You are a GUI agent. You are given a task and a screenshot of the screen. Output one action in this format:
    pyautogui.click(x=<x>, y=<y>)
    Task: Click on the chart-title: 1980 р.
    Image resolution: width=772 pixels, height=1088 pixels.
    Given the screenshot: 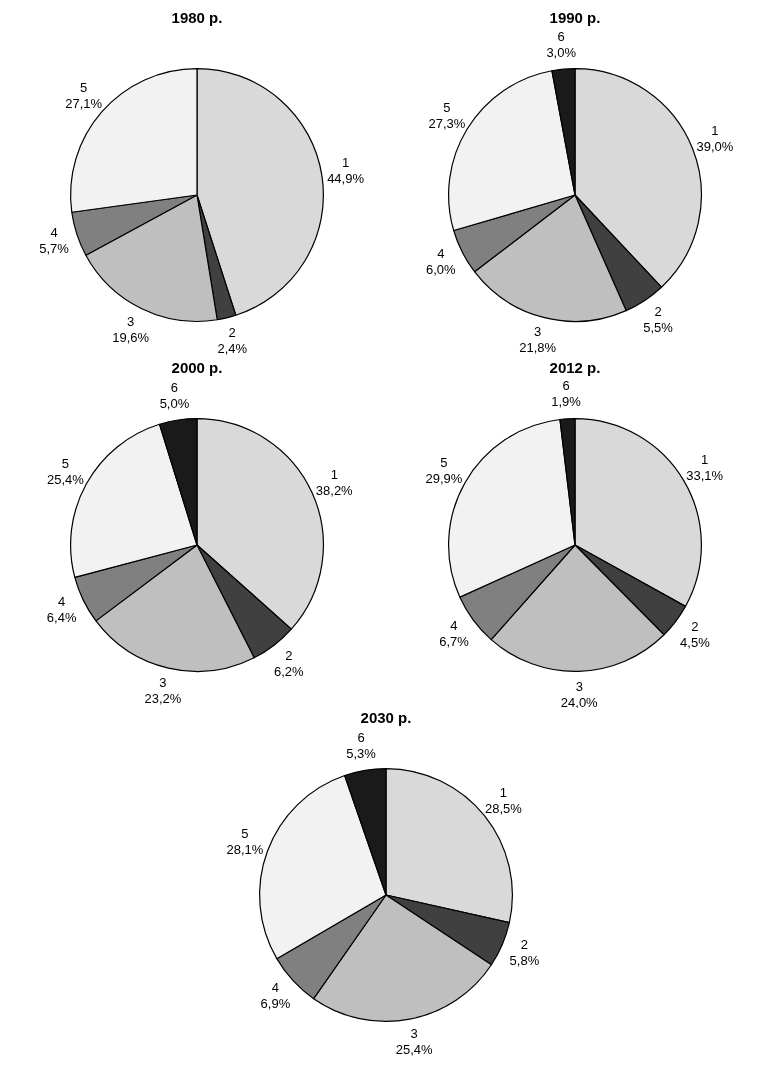 What is the action you would take?
    pyautogui.click(x=197, y=18)
    